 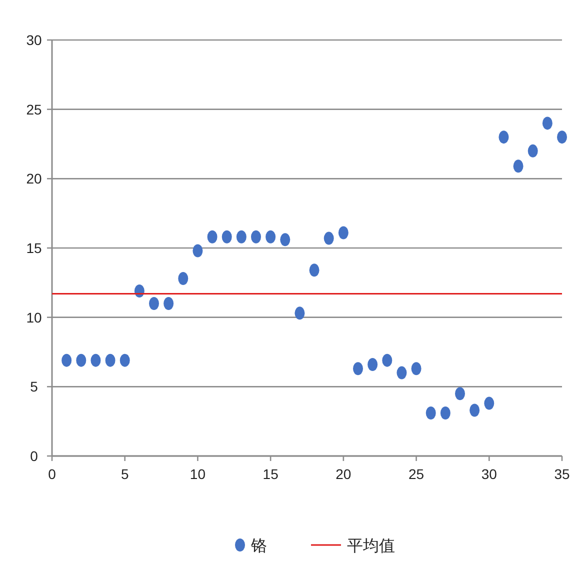 I want to click on y-tick-label: 10, so click(x=34, y=317).